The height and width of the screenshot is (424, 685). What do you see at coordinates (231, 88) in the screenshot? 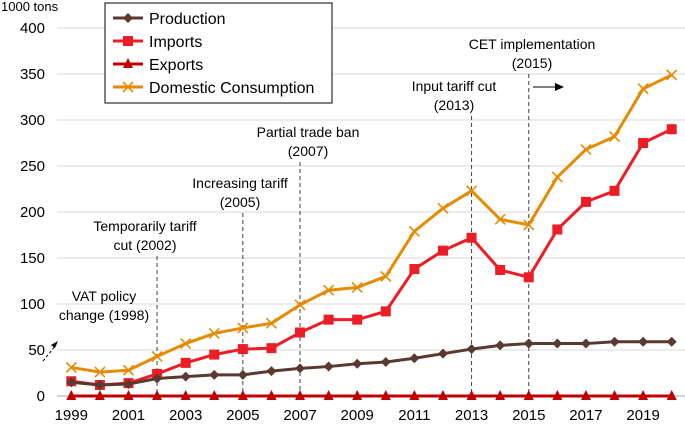
I see `legend-label: Domestic Consumption` at bounding box center [231, 88].